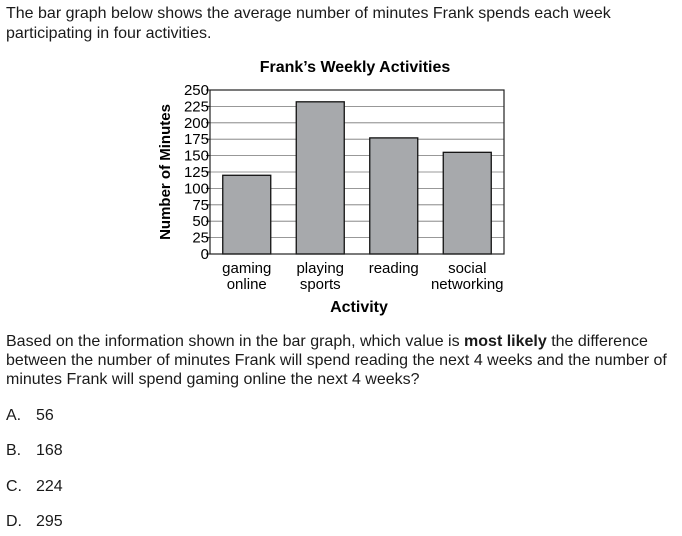  What do you see at coordinates (34, 487) in the screenshot?
I see `answer-choice-c: C. 224` at bounding box center [34, 487].